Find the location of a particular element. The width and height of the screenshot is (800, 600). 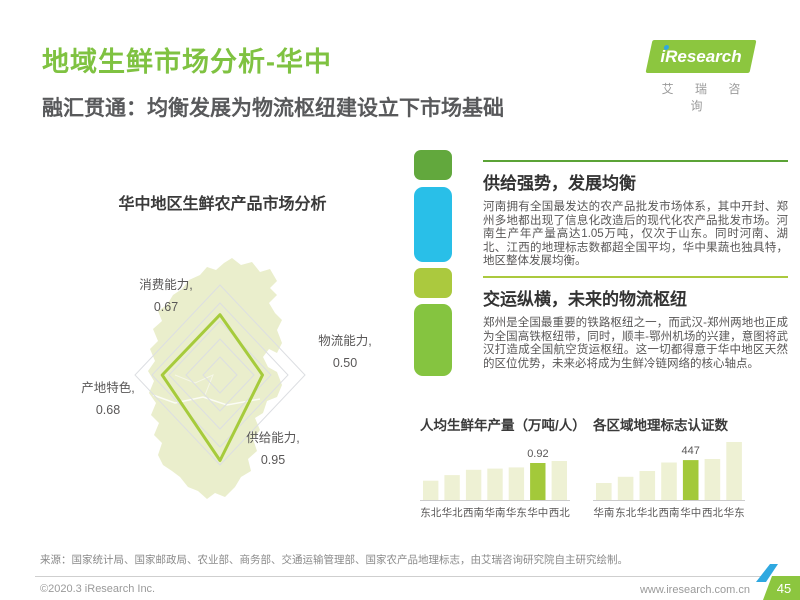

page-number: 45 is located at coordinates (784, 588).